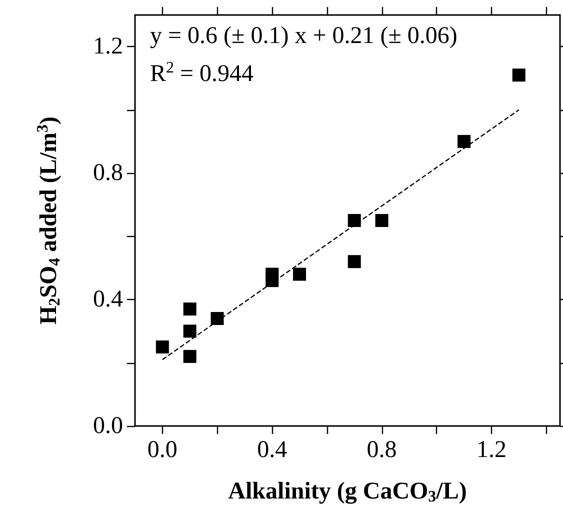 This screenshot has height=532, width=563. Describe the element at coordinates (108, 299) in the screenshot. I see `y-tick-label: 0.4` at that location.